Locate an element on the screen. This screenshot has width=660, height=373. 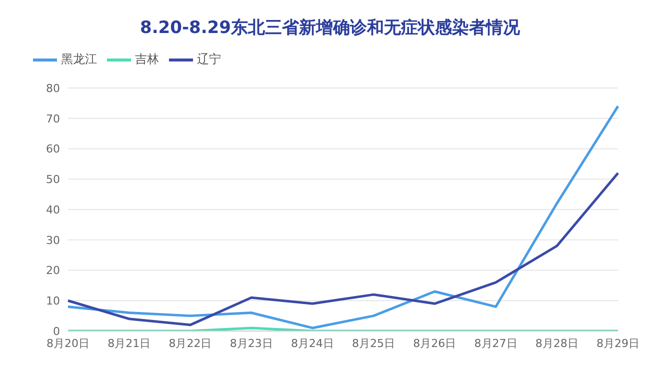
x-tick-label: 8月24日 is located at coordinates (312, 343).